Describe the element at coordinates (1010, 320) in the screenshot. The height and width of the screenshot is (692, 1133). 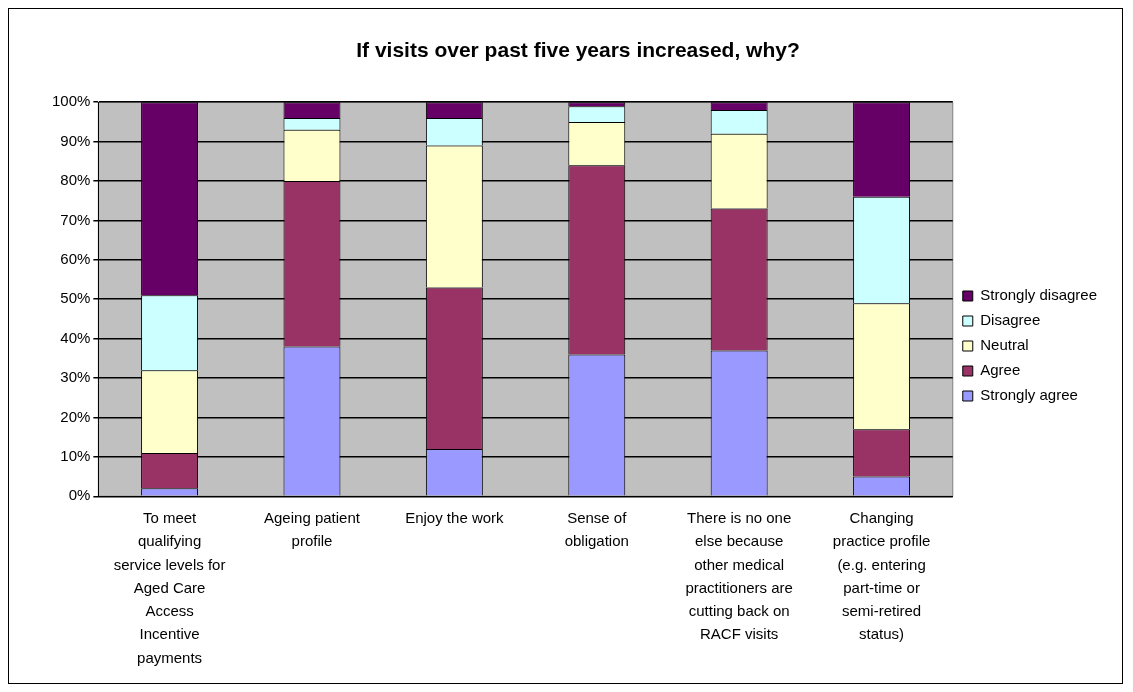
I see `legend-label: Disagree` at that location.